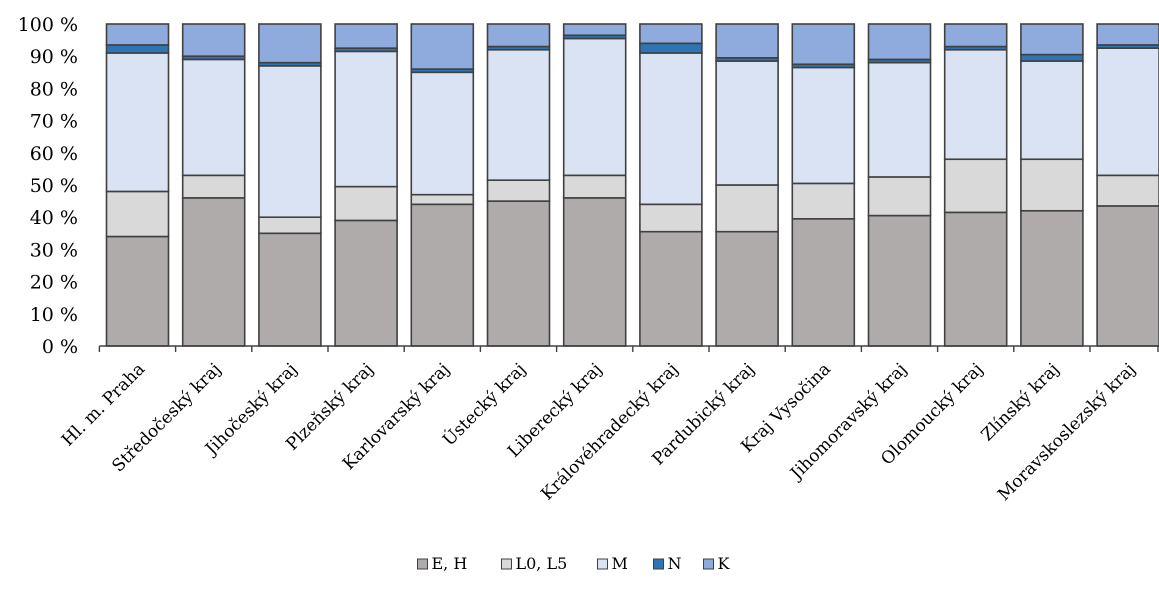 This screenshot has width=1159, height=590. Describe the element at coordinates (54, 315) in the screenshot. I see `y-tick-label: 10 %` at that location.